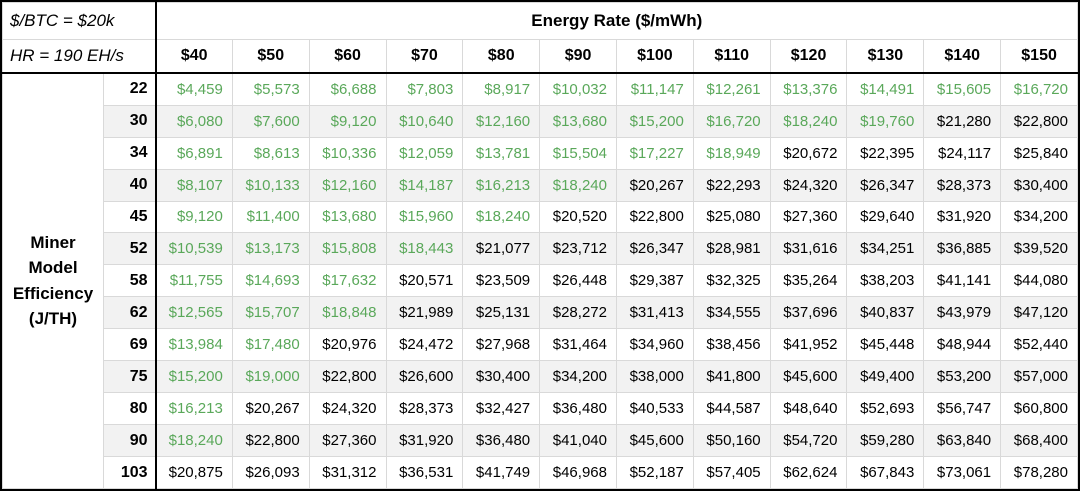 This screenshot has width=1080, height=491. What do you see at coordinates (347, 121) in the screenshot?
I see `breakeven-value-cell: $9,120` at bounding box center [347, 121].